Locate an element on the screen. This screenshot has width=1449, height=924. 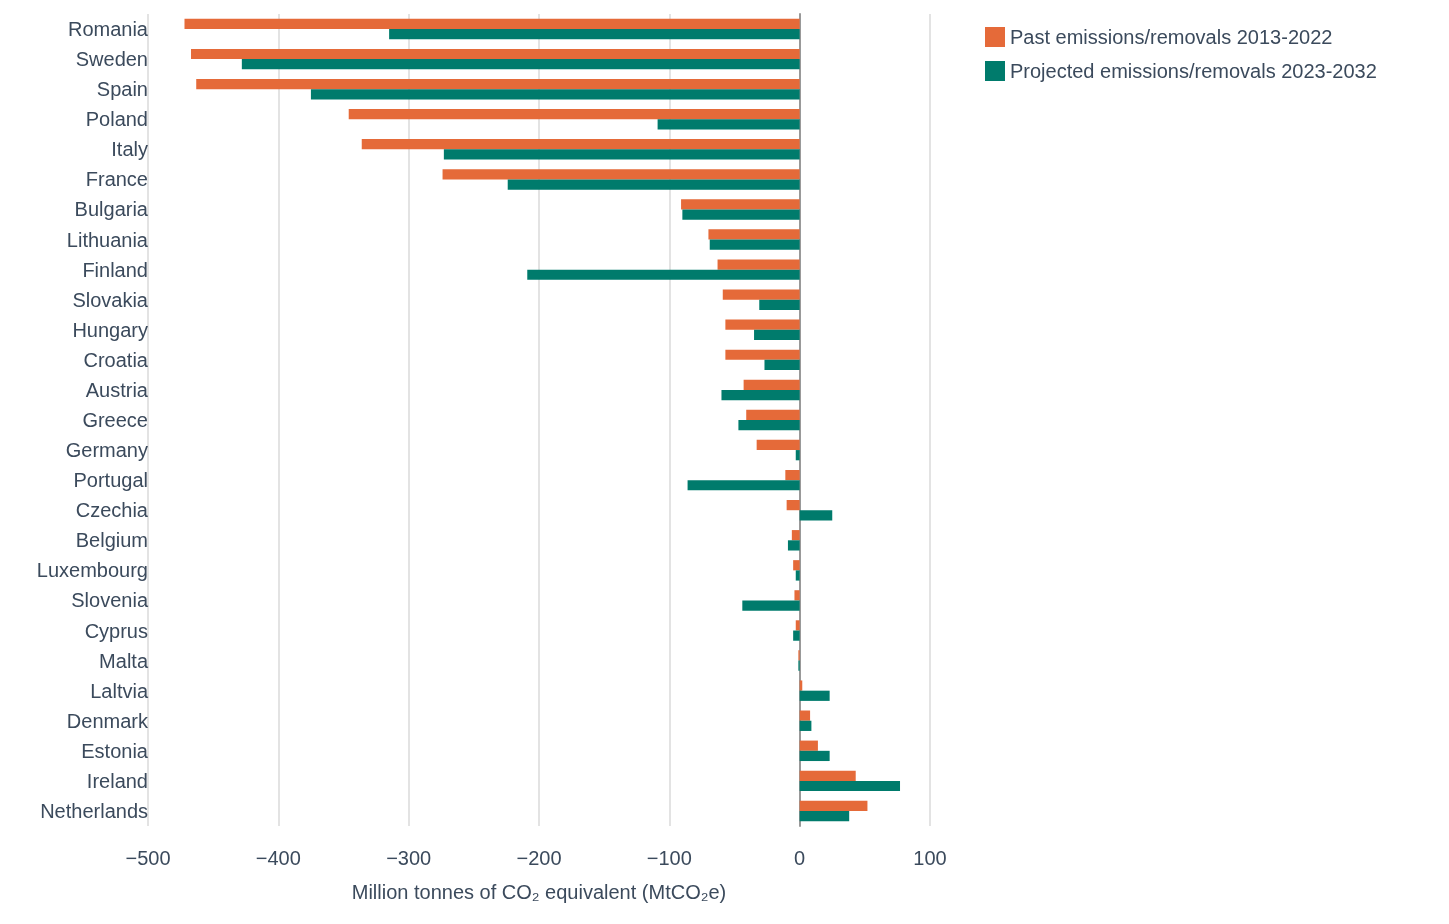
y-tick-label: Ireland is located at coordinates (117, 780).